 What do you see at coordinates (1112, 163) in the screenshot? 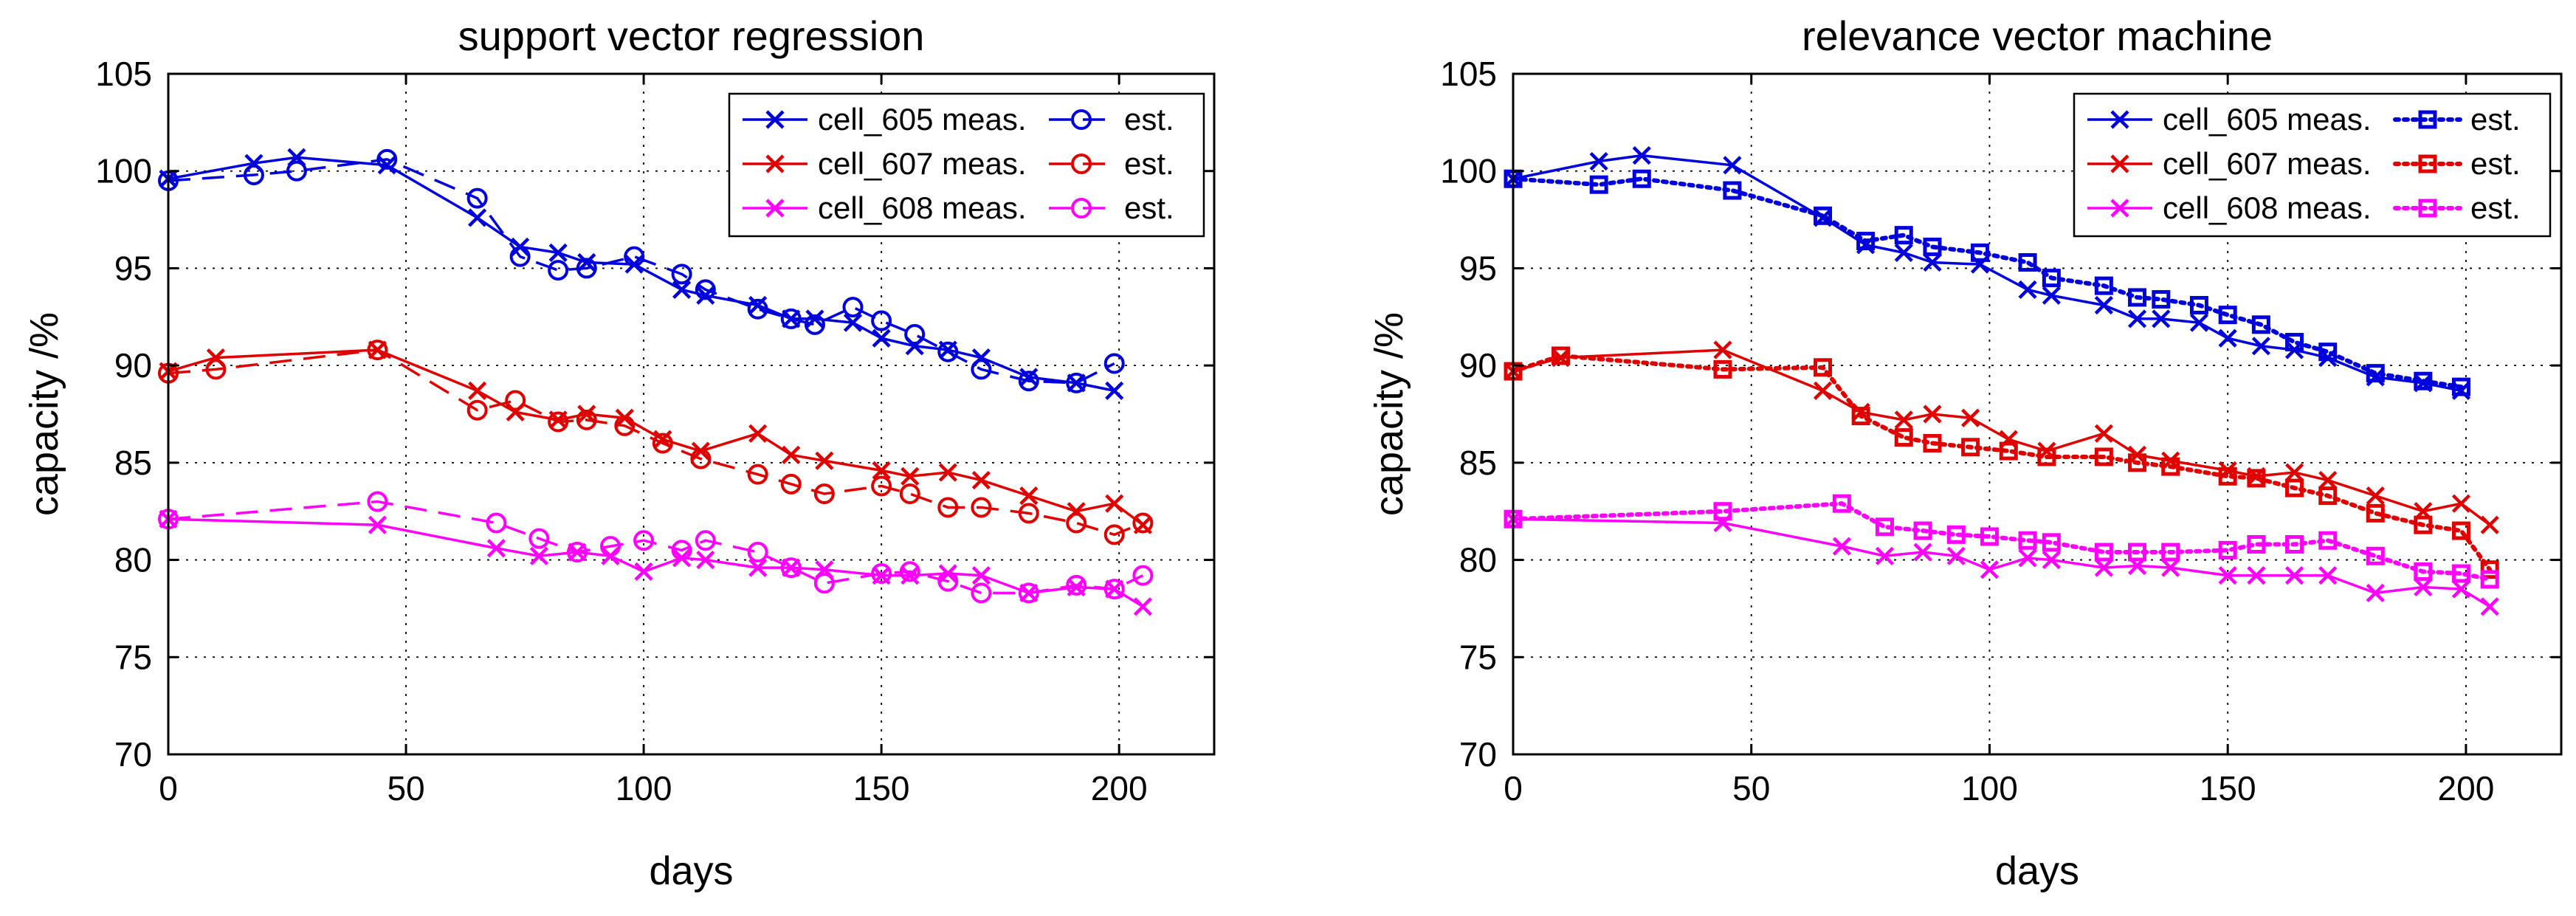
I see `legend-entry-3-est: est.` at bounding box center [1112, 163].